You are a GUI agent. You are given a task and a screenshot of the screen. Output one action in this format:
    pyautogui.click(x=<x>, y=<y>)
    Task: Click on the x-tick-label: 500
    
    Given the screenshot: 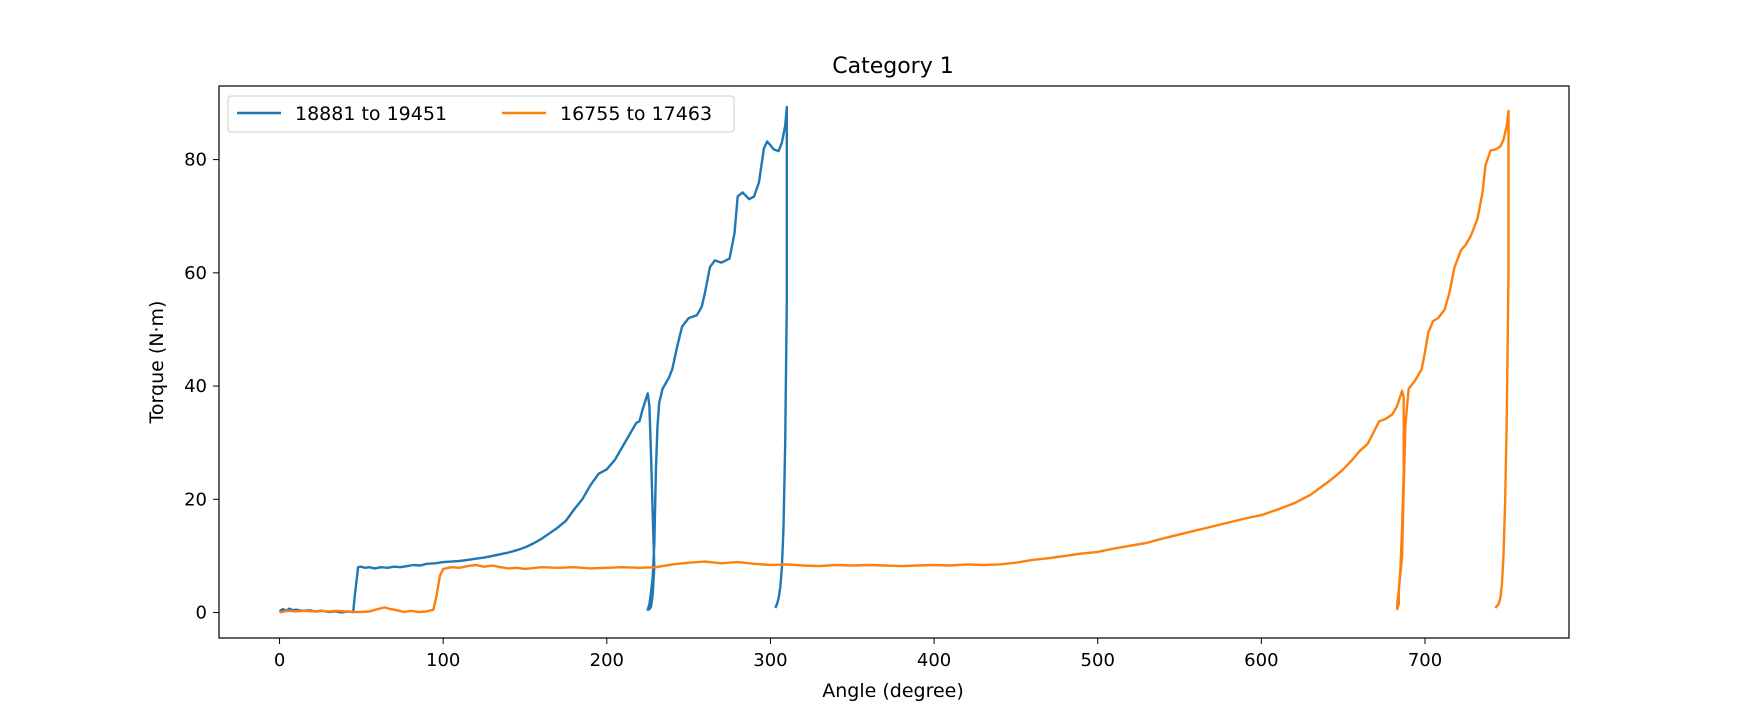 What is the action you would take?
    pyautogui.click(x=1098, y=660)
    